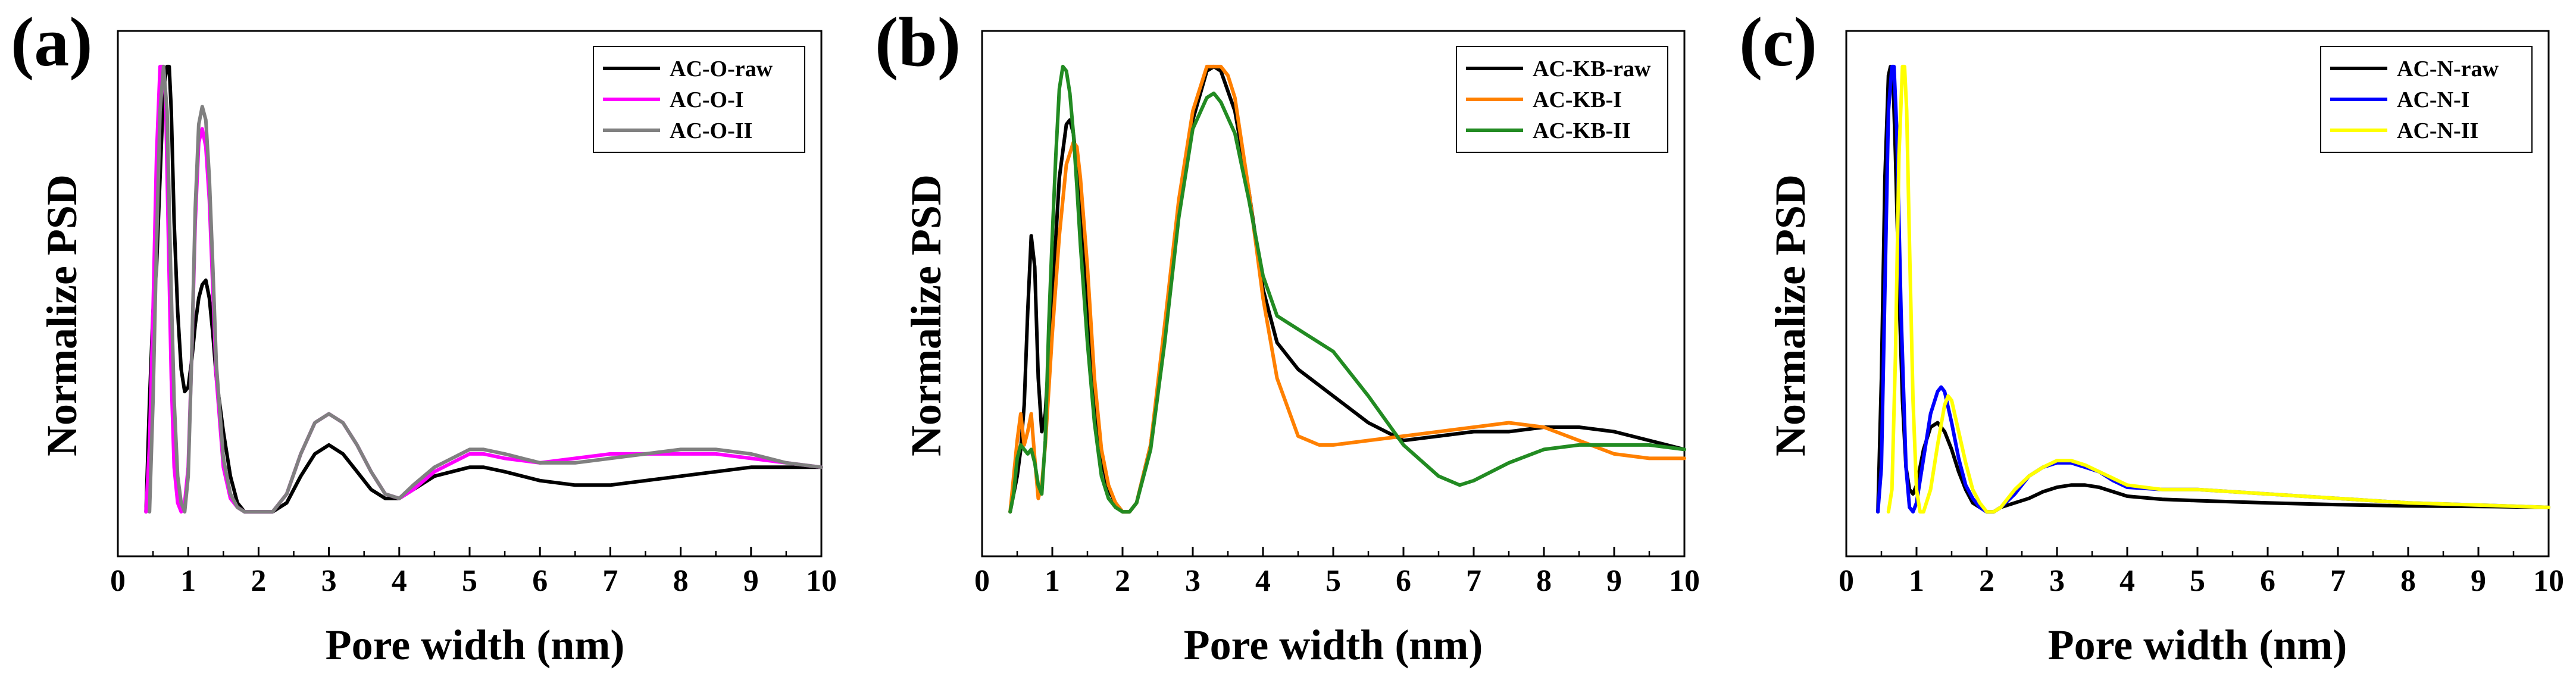 Image resolution: width=2576 pixels, height=686 pixels. I want to click on panel-label: (a), so click(52, 42).